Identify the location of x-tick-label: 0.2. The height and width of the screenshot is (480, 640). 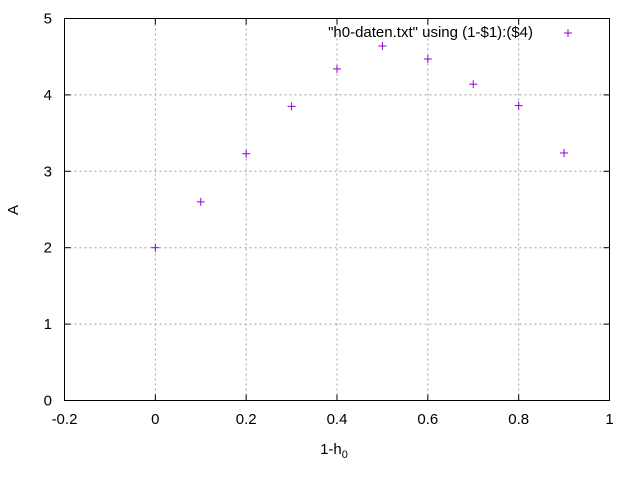
(246, 419).